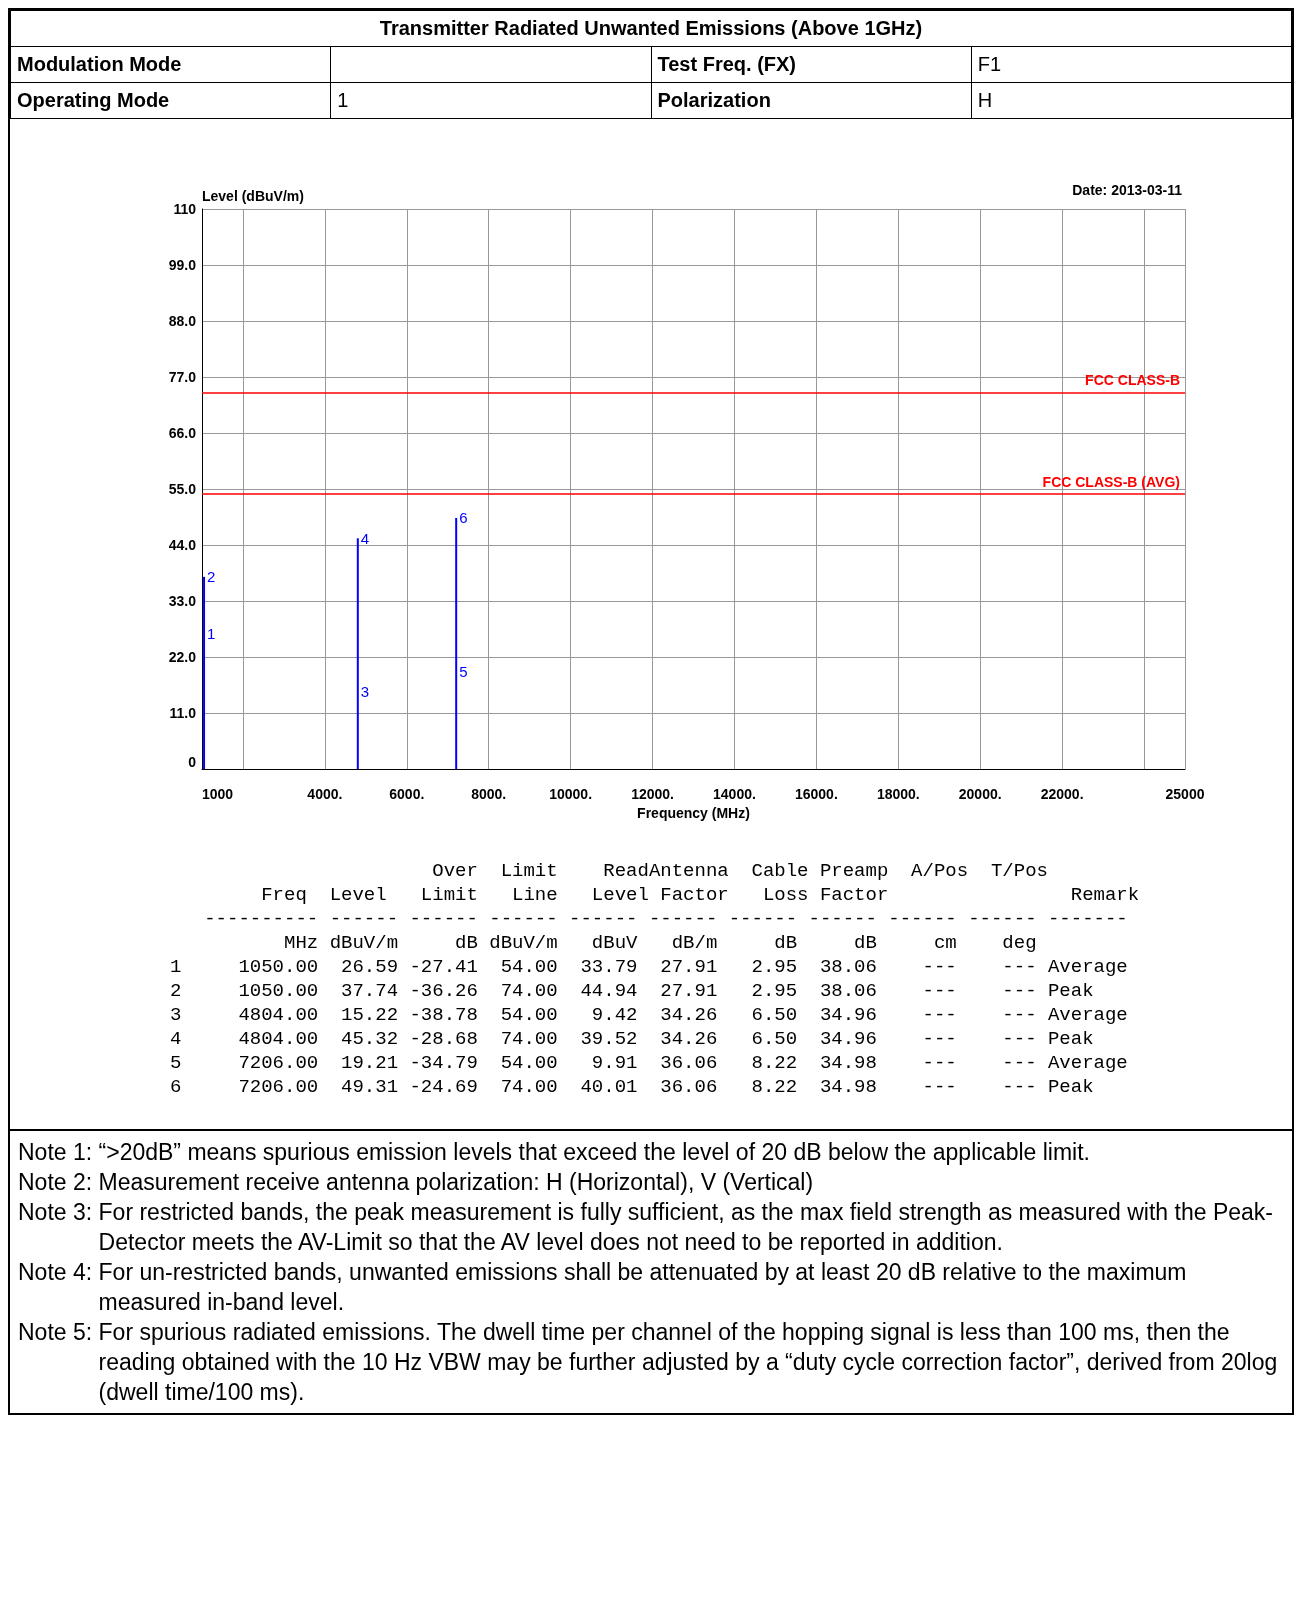 This screenshot has height=1598, width=1298. What do you see at coordinates (554, 1152) in the screenshot?
I see `text: Note 1: “>20dB” means spurious emission levels that exceed the level of 20 dB below the applicable limit.` at bounding box center [554, 1152].